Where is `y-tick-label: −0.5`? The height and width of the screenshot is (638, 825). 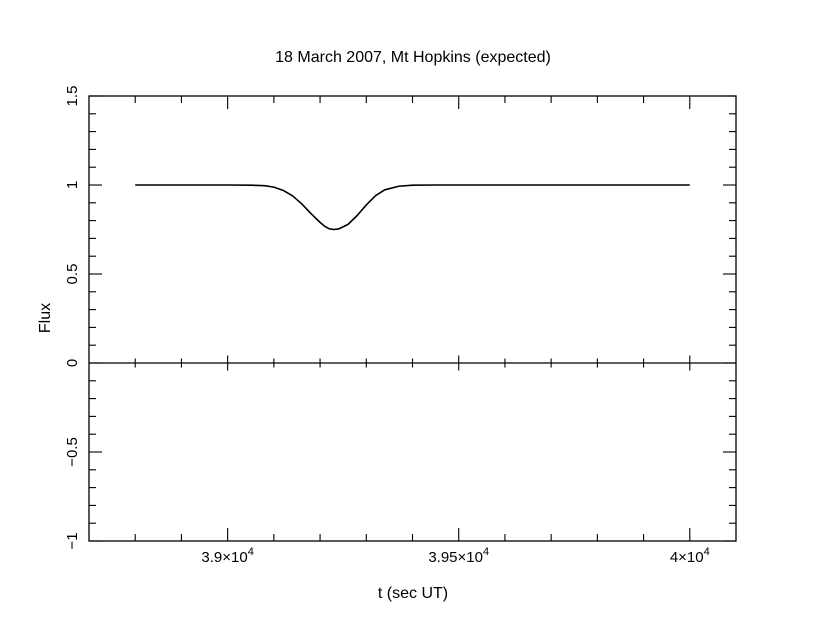 y-tick-label: −0.5 is located at coordinates (72, 452).